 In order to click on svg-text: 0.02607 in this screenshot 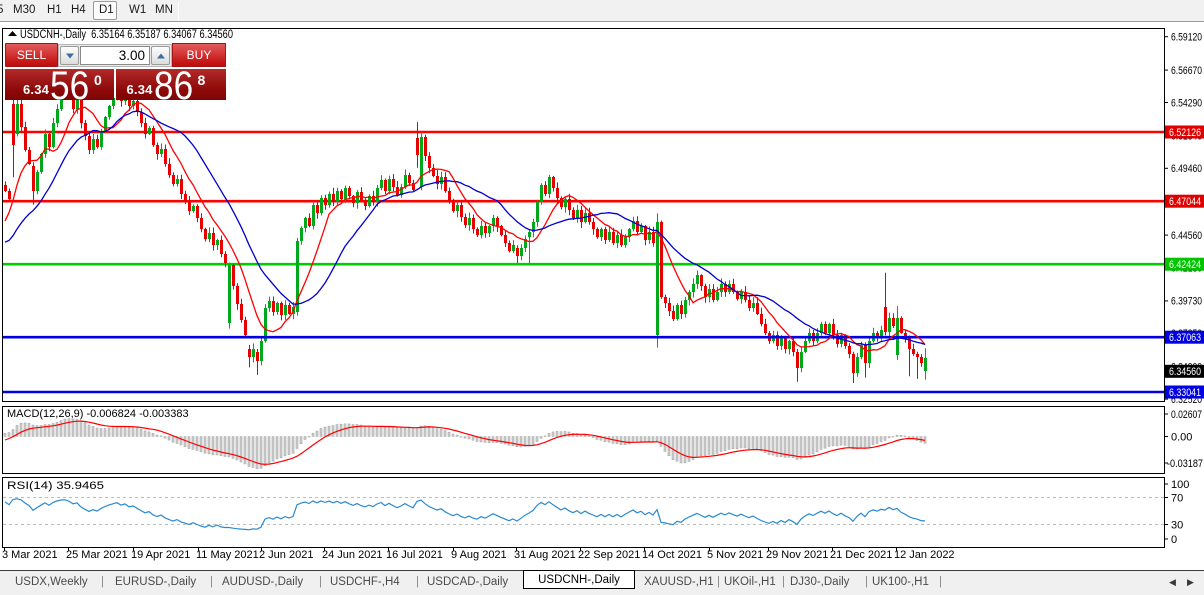, I will do `click(1186, 415)`.